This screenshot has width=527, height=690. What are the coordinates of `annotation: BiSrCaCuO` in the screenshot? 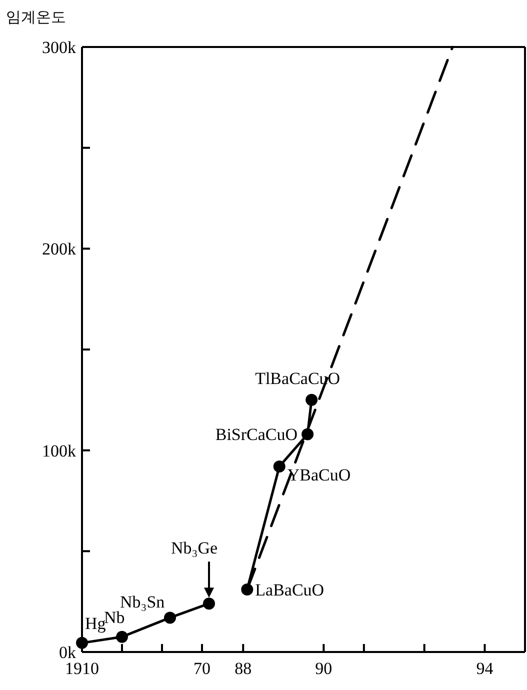 It's located at (256, 434).